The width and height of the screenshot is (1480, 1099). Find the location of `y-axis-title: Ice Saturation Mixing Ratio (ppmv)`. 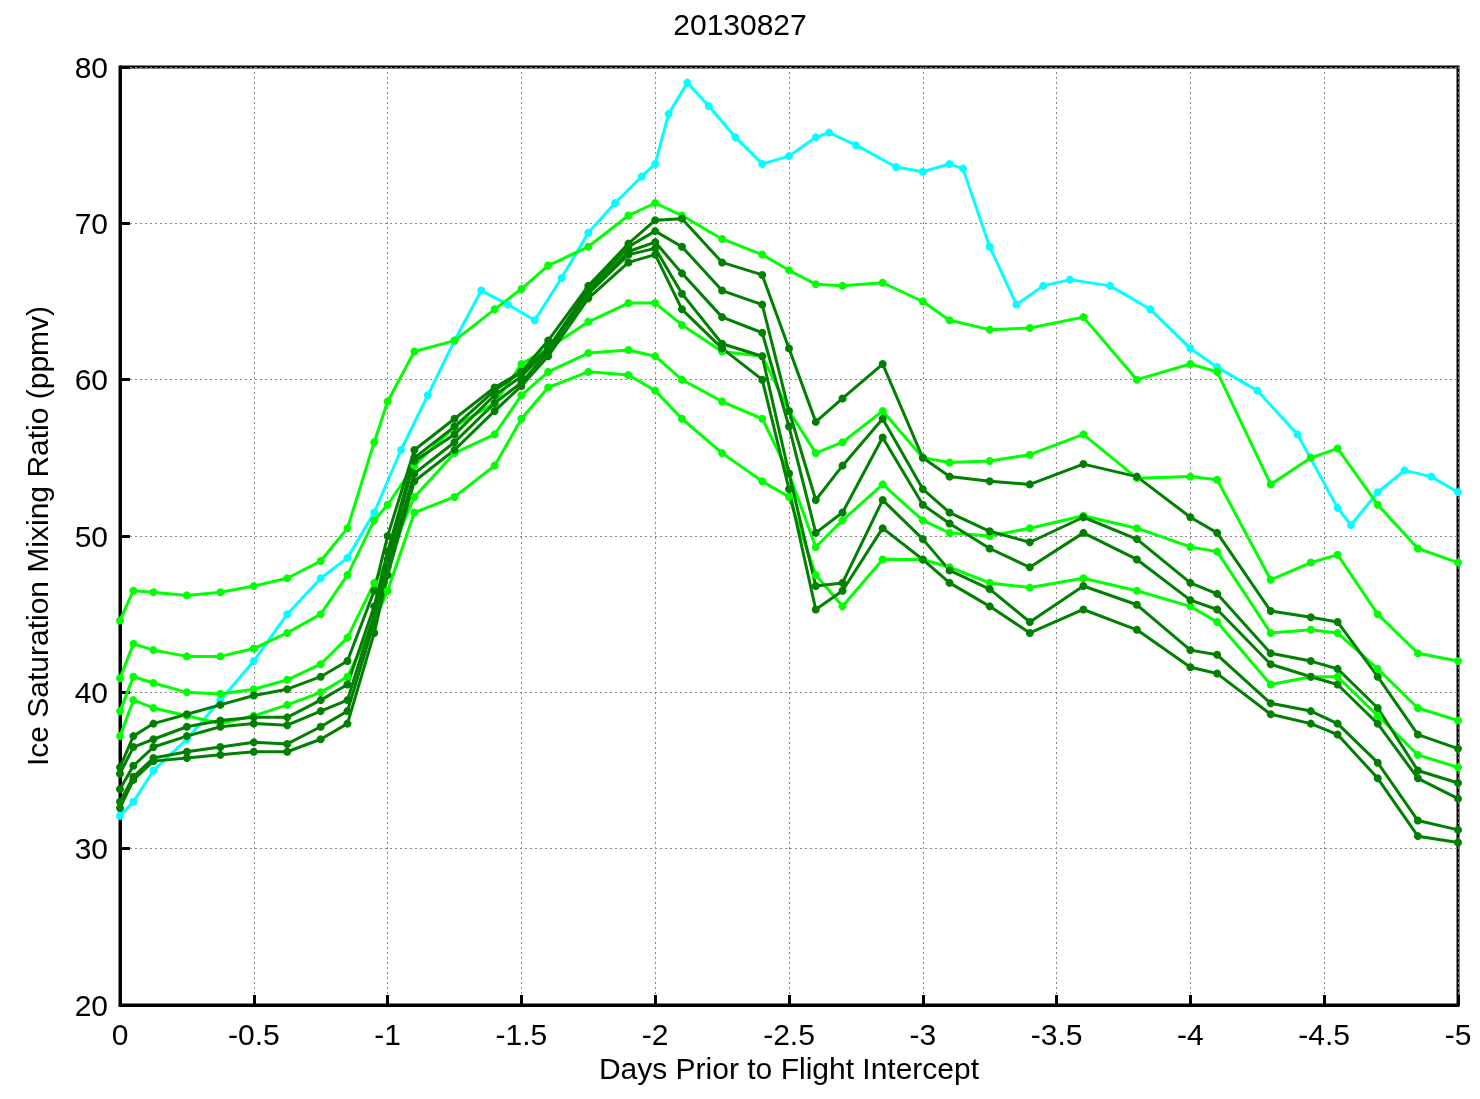

y-axis-title: Ice Saturation Mixing Ratio (ppmv) is located at coordinates (37, 536).